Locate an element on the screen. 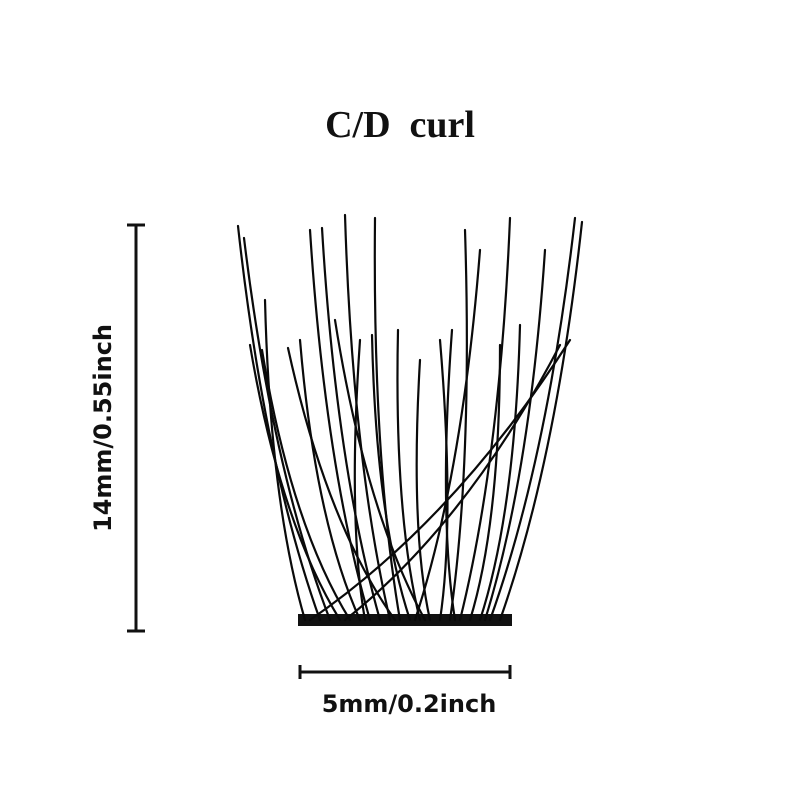 This screenshot has width=800, height=800. height-dimension-line is located at coordinates (136, 428).